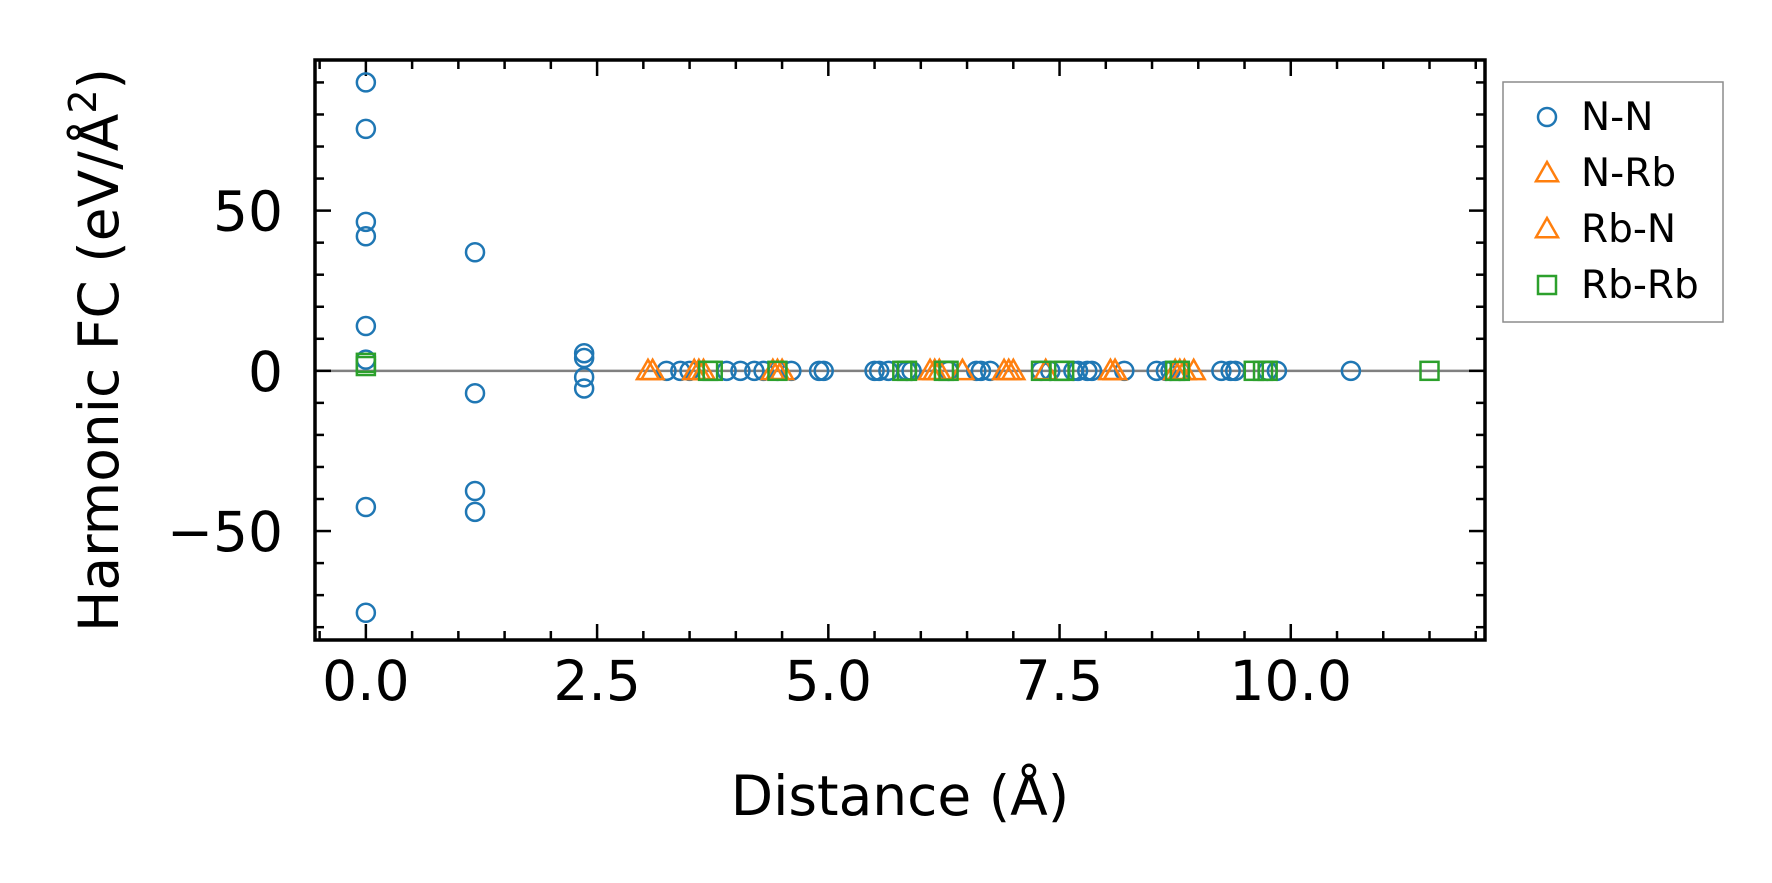 This screenshot has height=883, width=1772. What do you see at coordinates (99, 78) in the screenshot?
I see `y-axis-label-tail: )` at bounding box center [99, 78].